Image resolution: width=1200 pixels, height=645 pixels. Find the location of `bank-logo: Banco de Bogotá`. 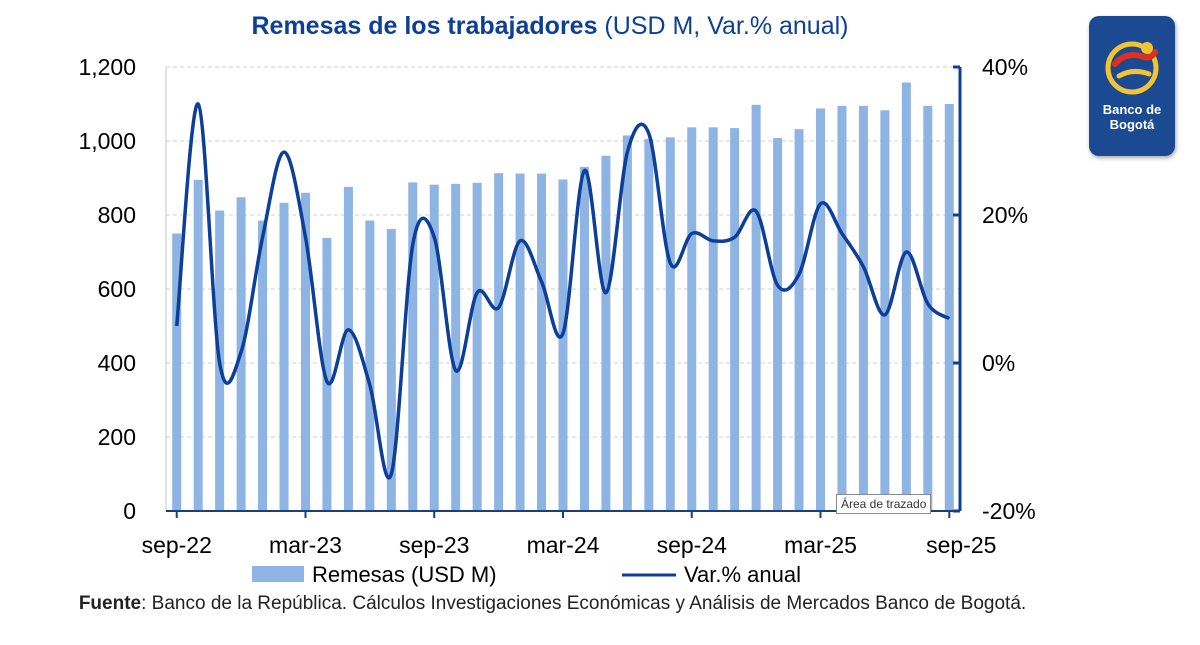

bank-logo: Banco de Bogotá is located at coordinates (1132, 86).